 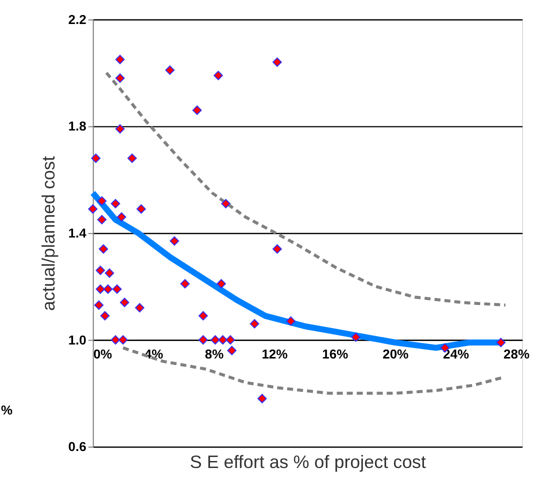 What do you see at coordinates (517, 354) in the screenshot?
I see `x-tick-label: 28%` at bounding box center [517, 354].